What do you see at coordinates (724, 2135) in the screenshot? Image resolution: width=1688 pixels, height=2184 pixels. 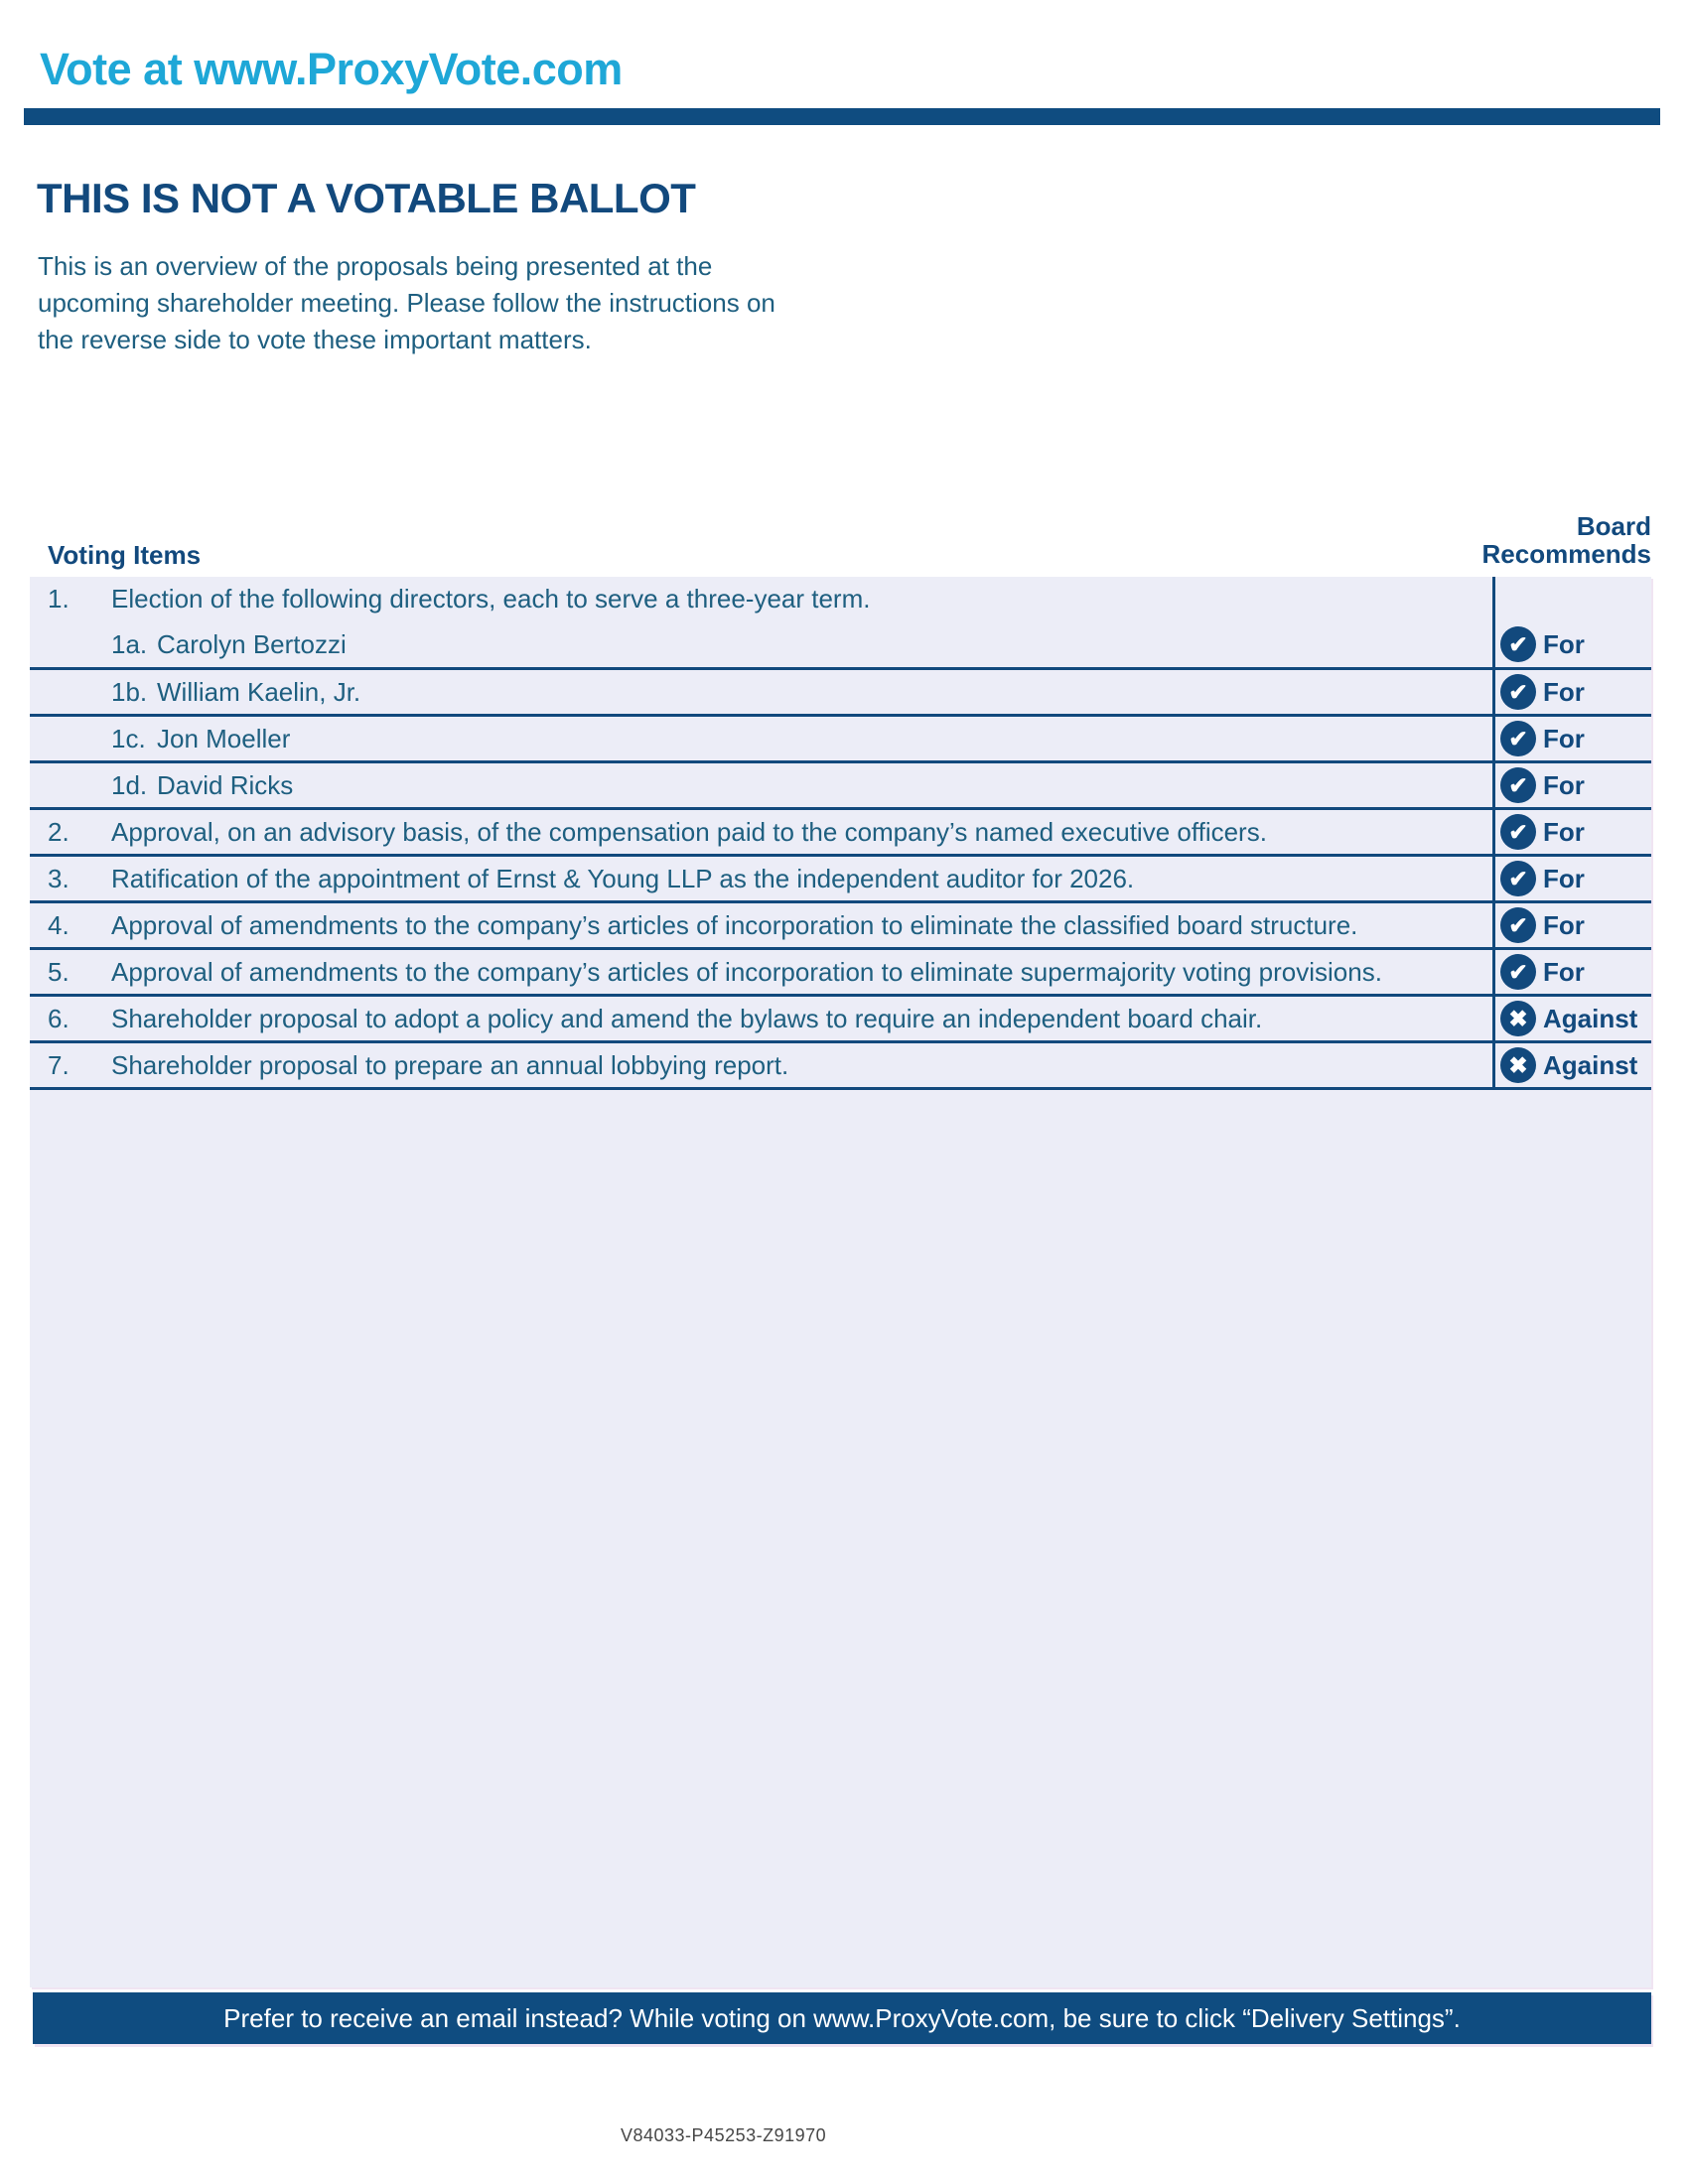 I see `document-code: V84033-P45253-Z91970` at bounding box center [724, 2135].